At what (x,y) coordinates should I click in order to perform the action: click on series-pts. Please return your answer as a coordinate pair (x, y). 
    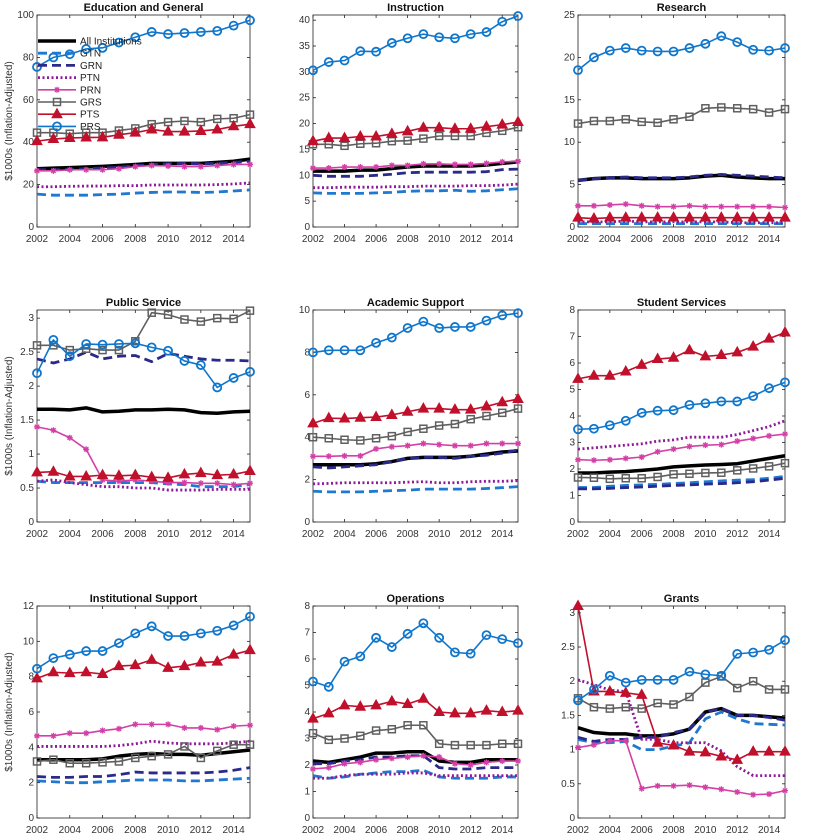
    Looking at the image, I should click on (681, 681).